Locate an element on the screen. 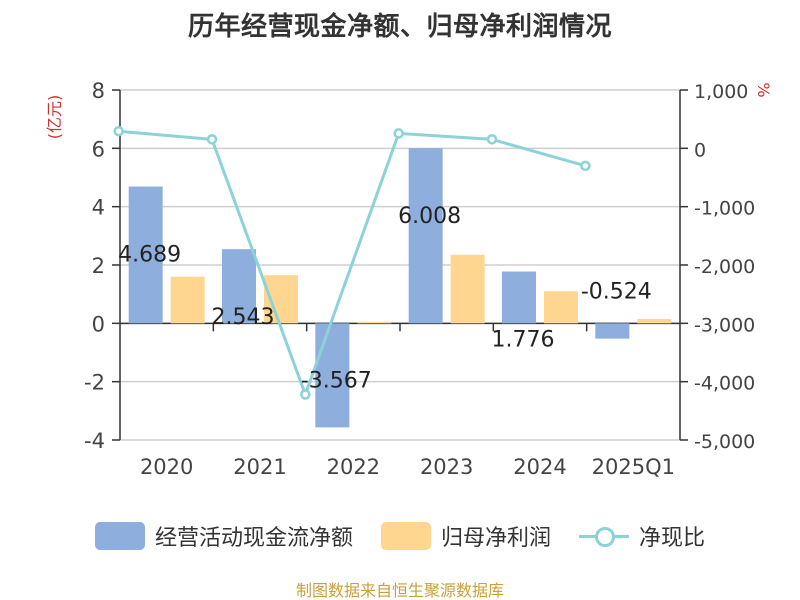 The image size is (800, 600). legend-item-operating-cashflow: 经营活动现金流净额 is located at coordinates (223, 536).